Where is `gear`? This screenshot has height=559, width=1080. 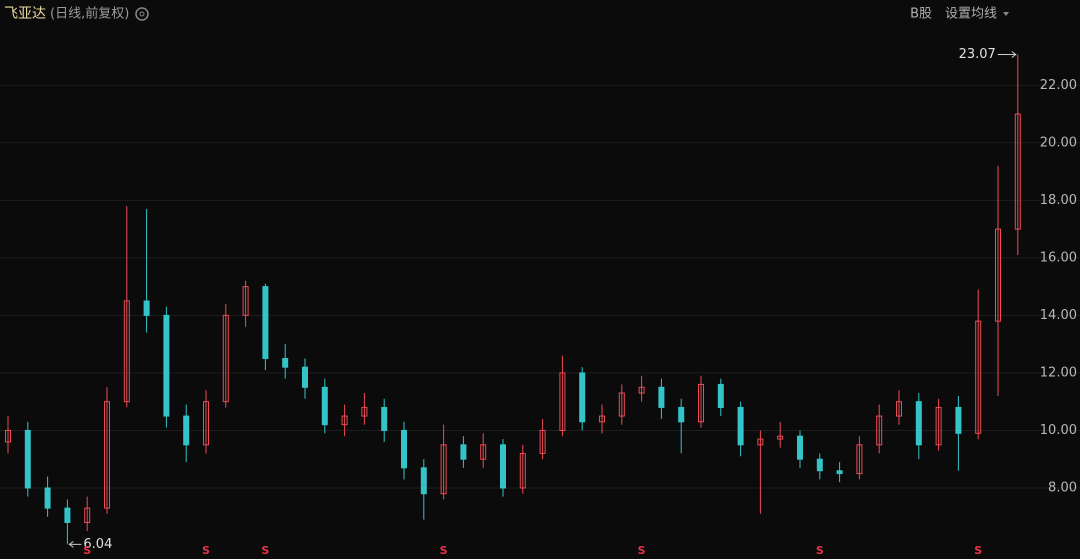 gear is located at coordinates (142, 14).